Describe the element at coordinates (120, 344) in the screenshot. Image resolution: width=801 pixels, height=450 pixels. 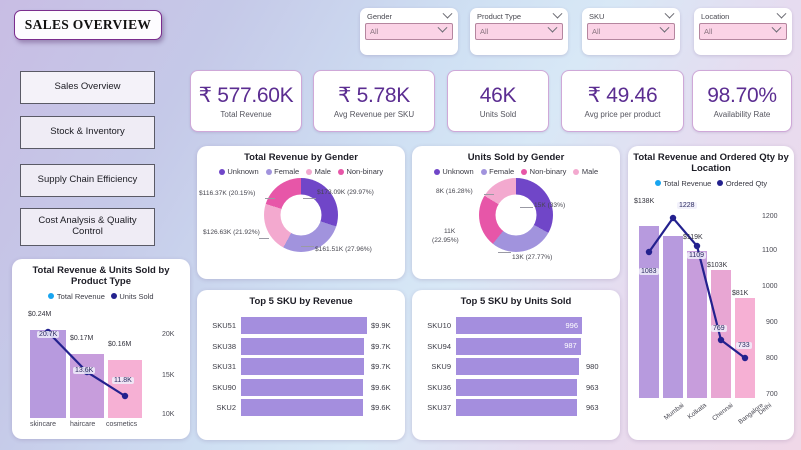
I see `bar-label-cosmetics: $0.16M` at that location.